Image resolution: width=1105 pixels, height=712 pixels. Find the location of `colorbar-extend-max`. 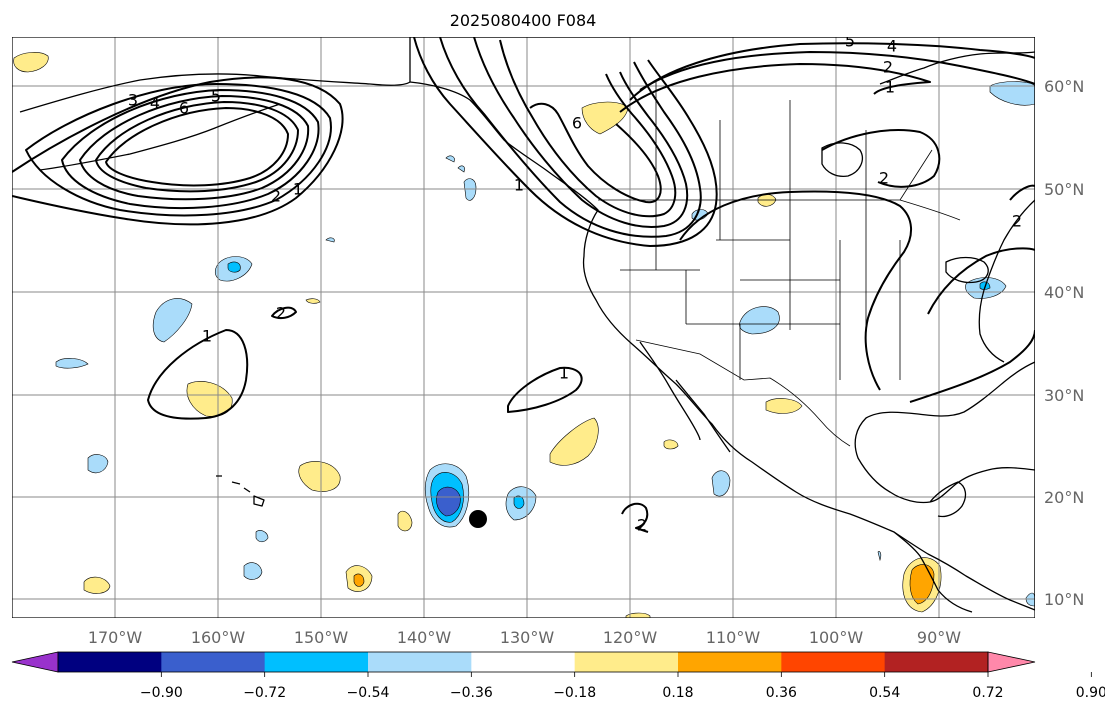

colorbar-extend-max is located at coordinates (1011, 662).